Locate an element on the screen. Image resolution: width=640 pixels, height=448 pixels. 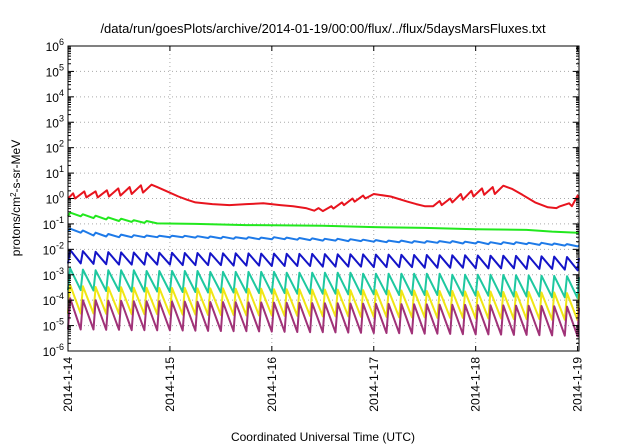
y-axis-label: protons/cm2-s-sr-MeV is located at coordinates (16, 198).